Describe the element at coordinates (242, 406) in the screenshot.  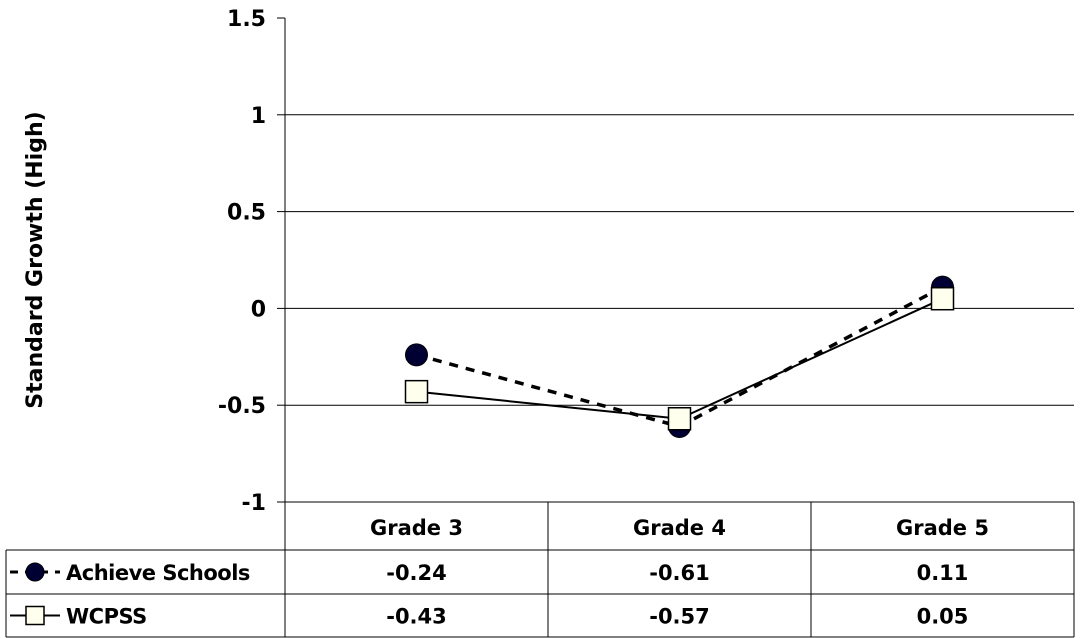
I see `y-tick-label: -0.5` at that location.